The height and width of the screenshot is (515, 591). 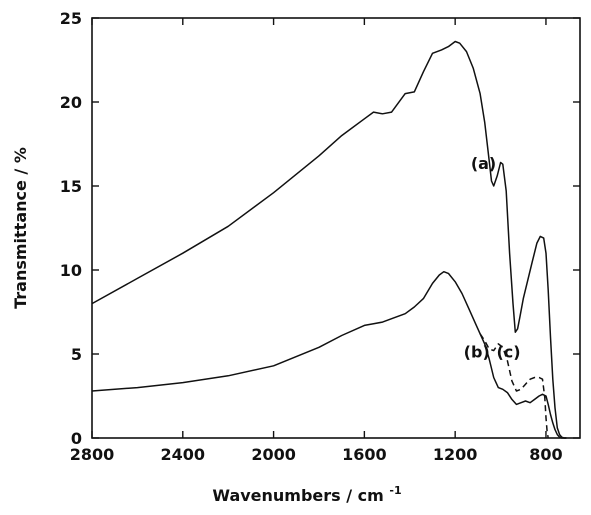 I want to click on x-tick-label: 800, so click(x=545, y=454).